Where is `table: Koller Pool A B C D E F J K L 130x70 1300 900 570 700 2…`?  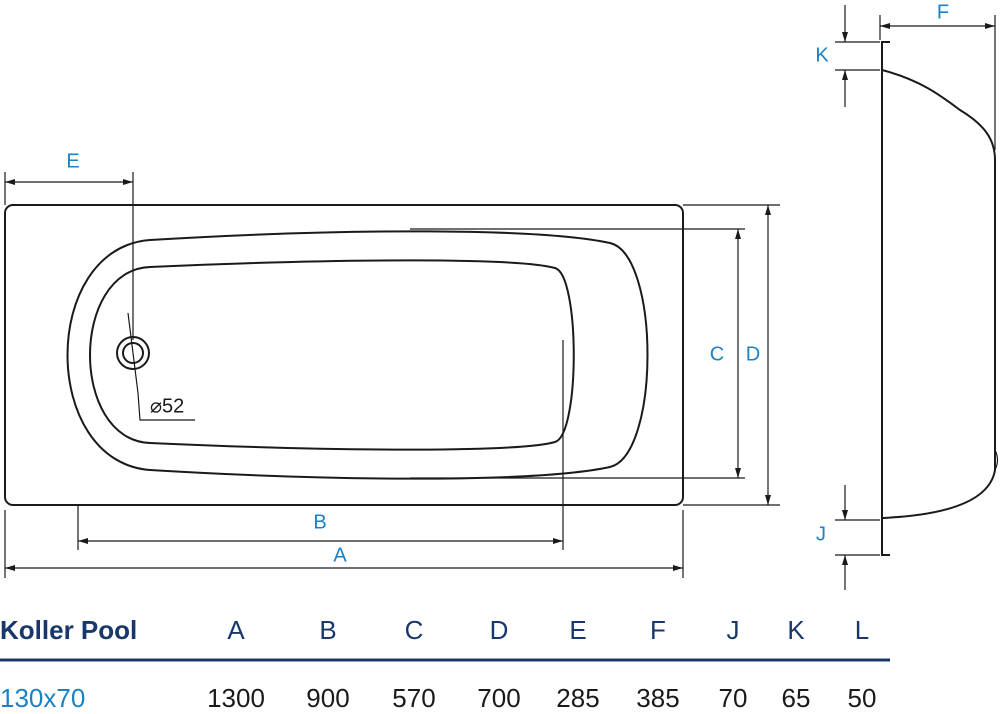
table: Koller Pool A B C D E F J K L 130x70 1300 900 570 700 2… is located at coordinates (438, 664).